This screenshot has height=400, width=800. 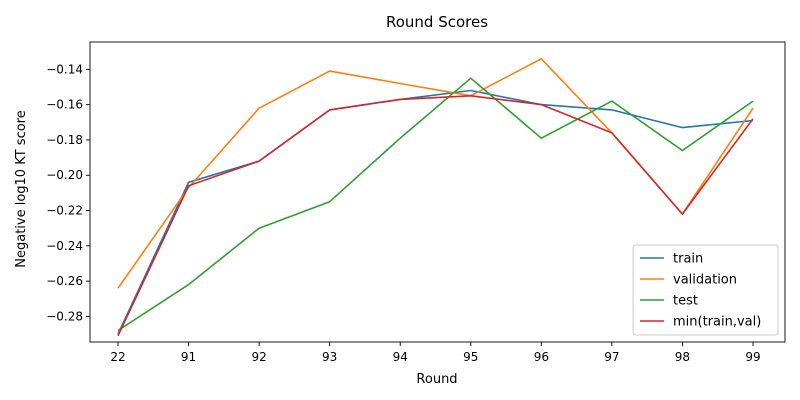 What do you see at coordinates (611, 357) in the screenshot?
I see `x-tick-label: 97` at bounding box center [611, 357].